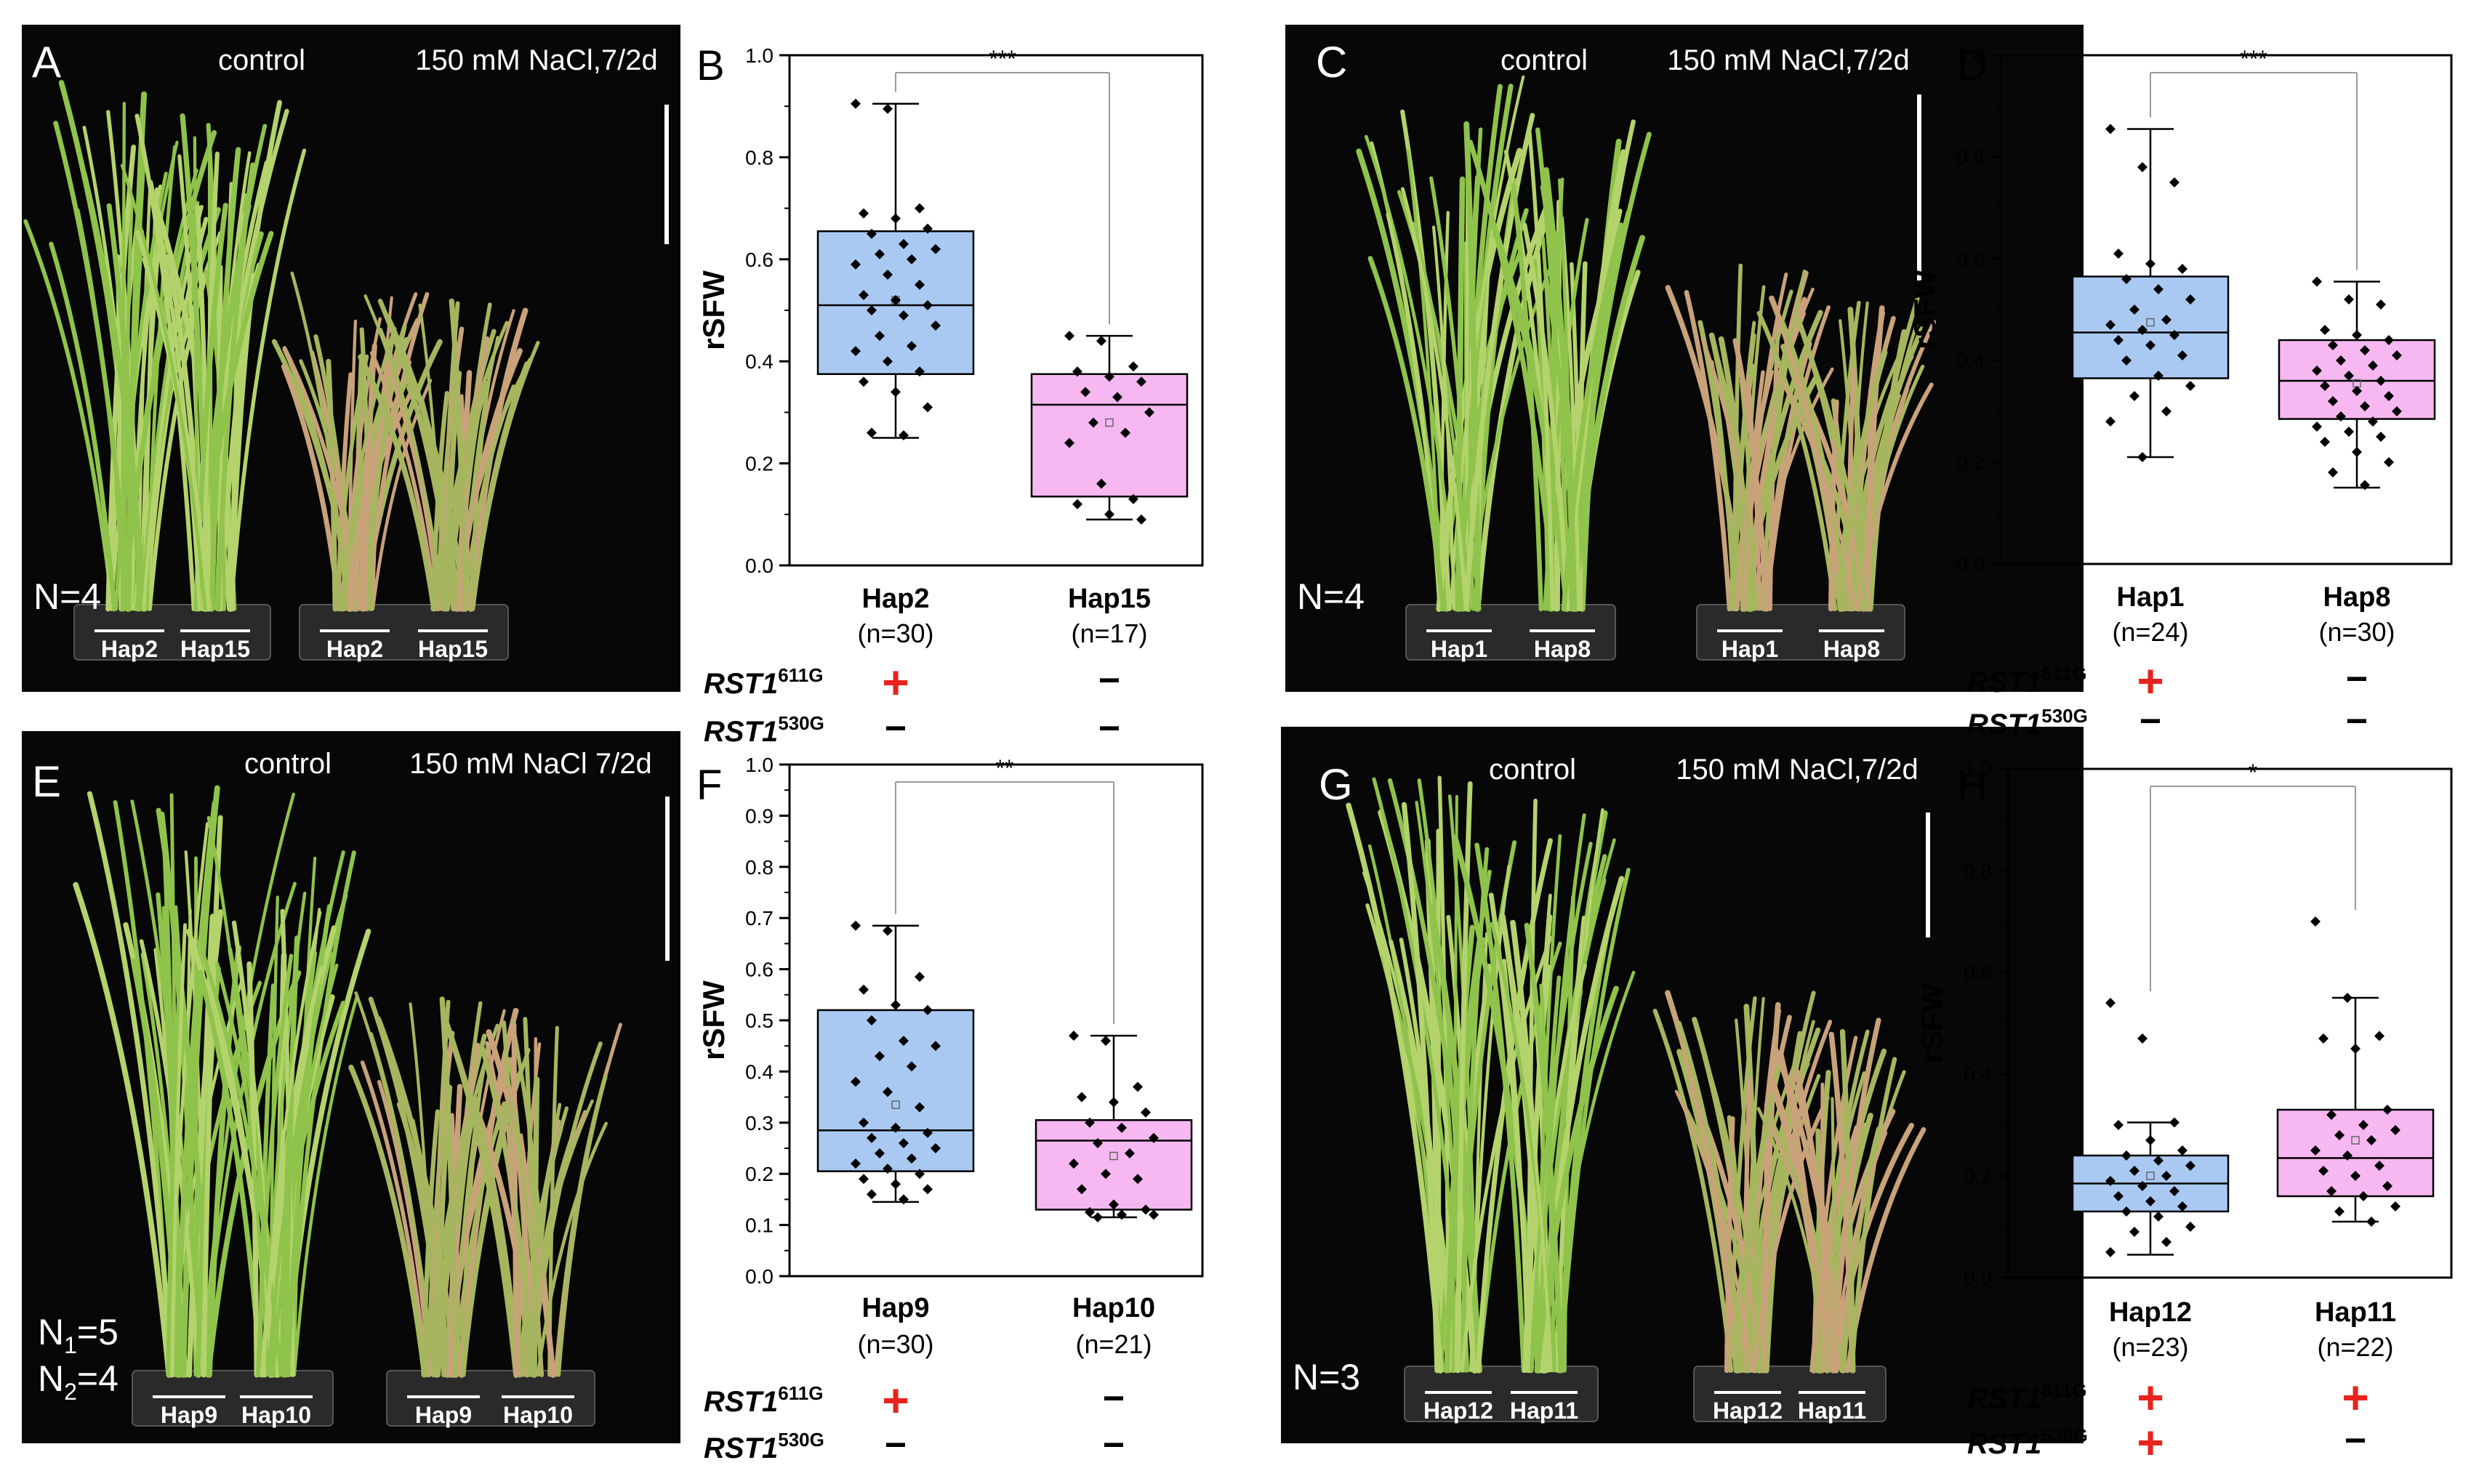 This screenshot has height=1484, width=2487. I want to click on n-subscript: 2, so click(70, 1392).